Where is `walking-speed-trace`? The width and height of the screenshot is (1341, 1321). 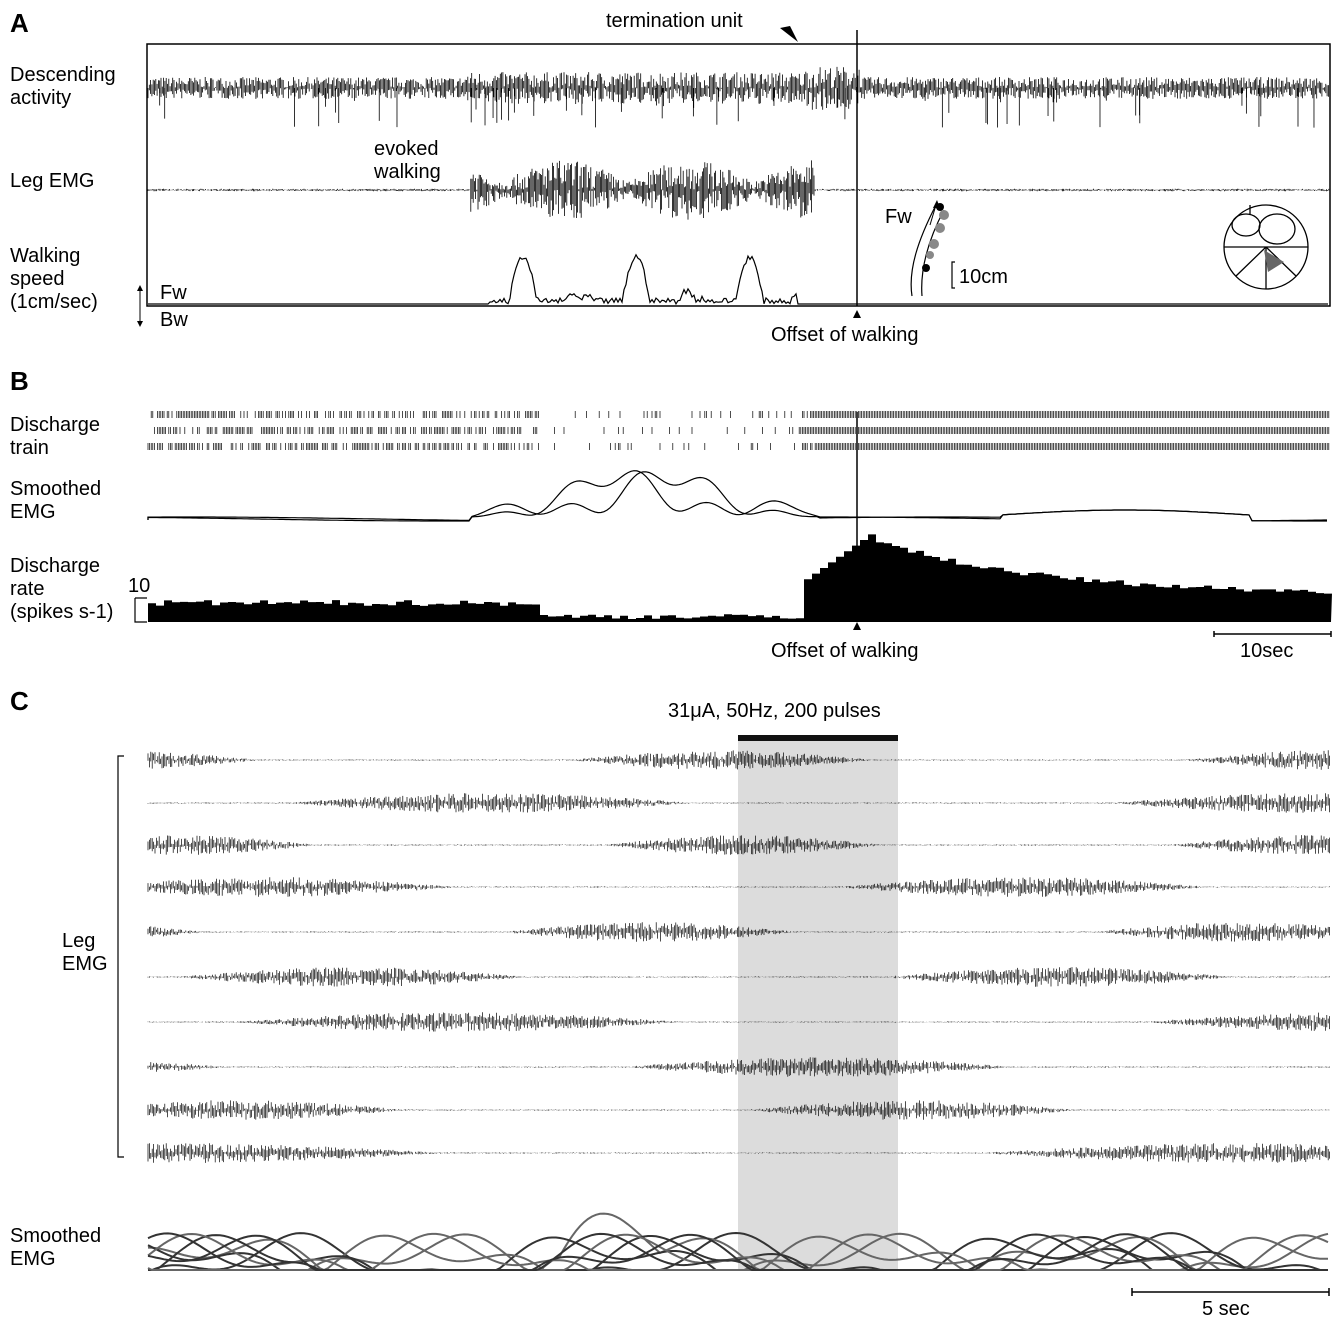 walking-speed-trace is located at coordinates (738, 279).